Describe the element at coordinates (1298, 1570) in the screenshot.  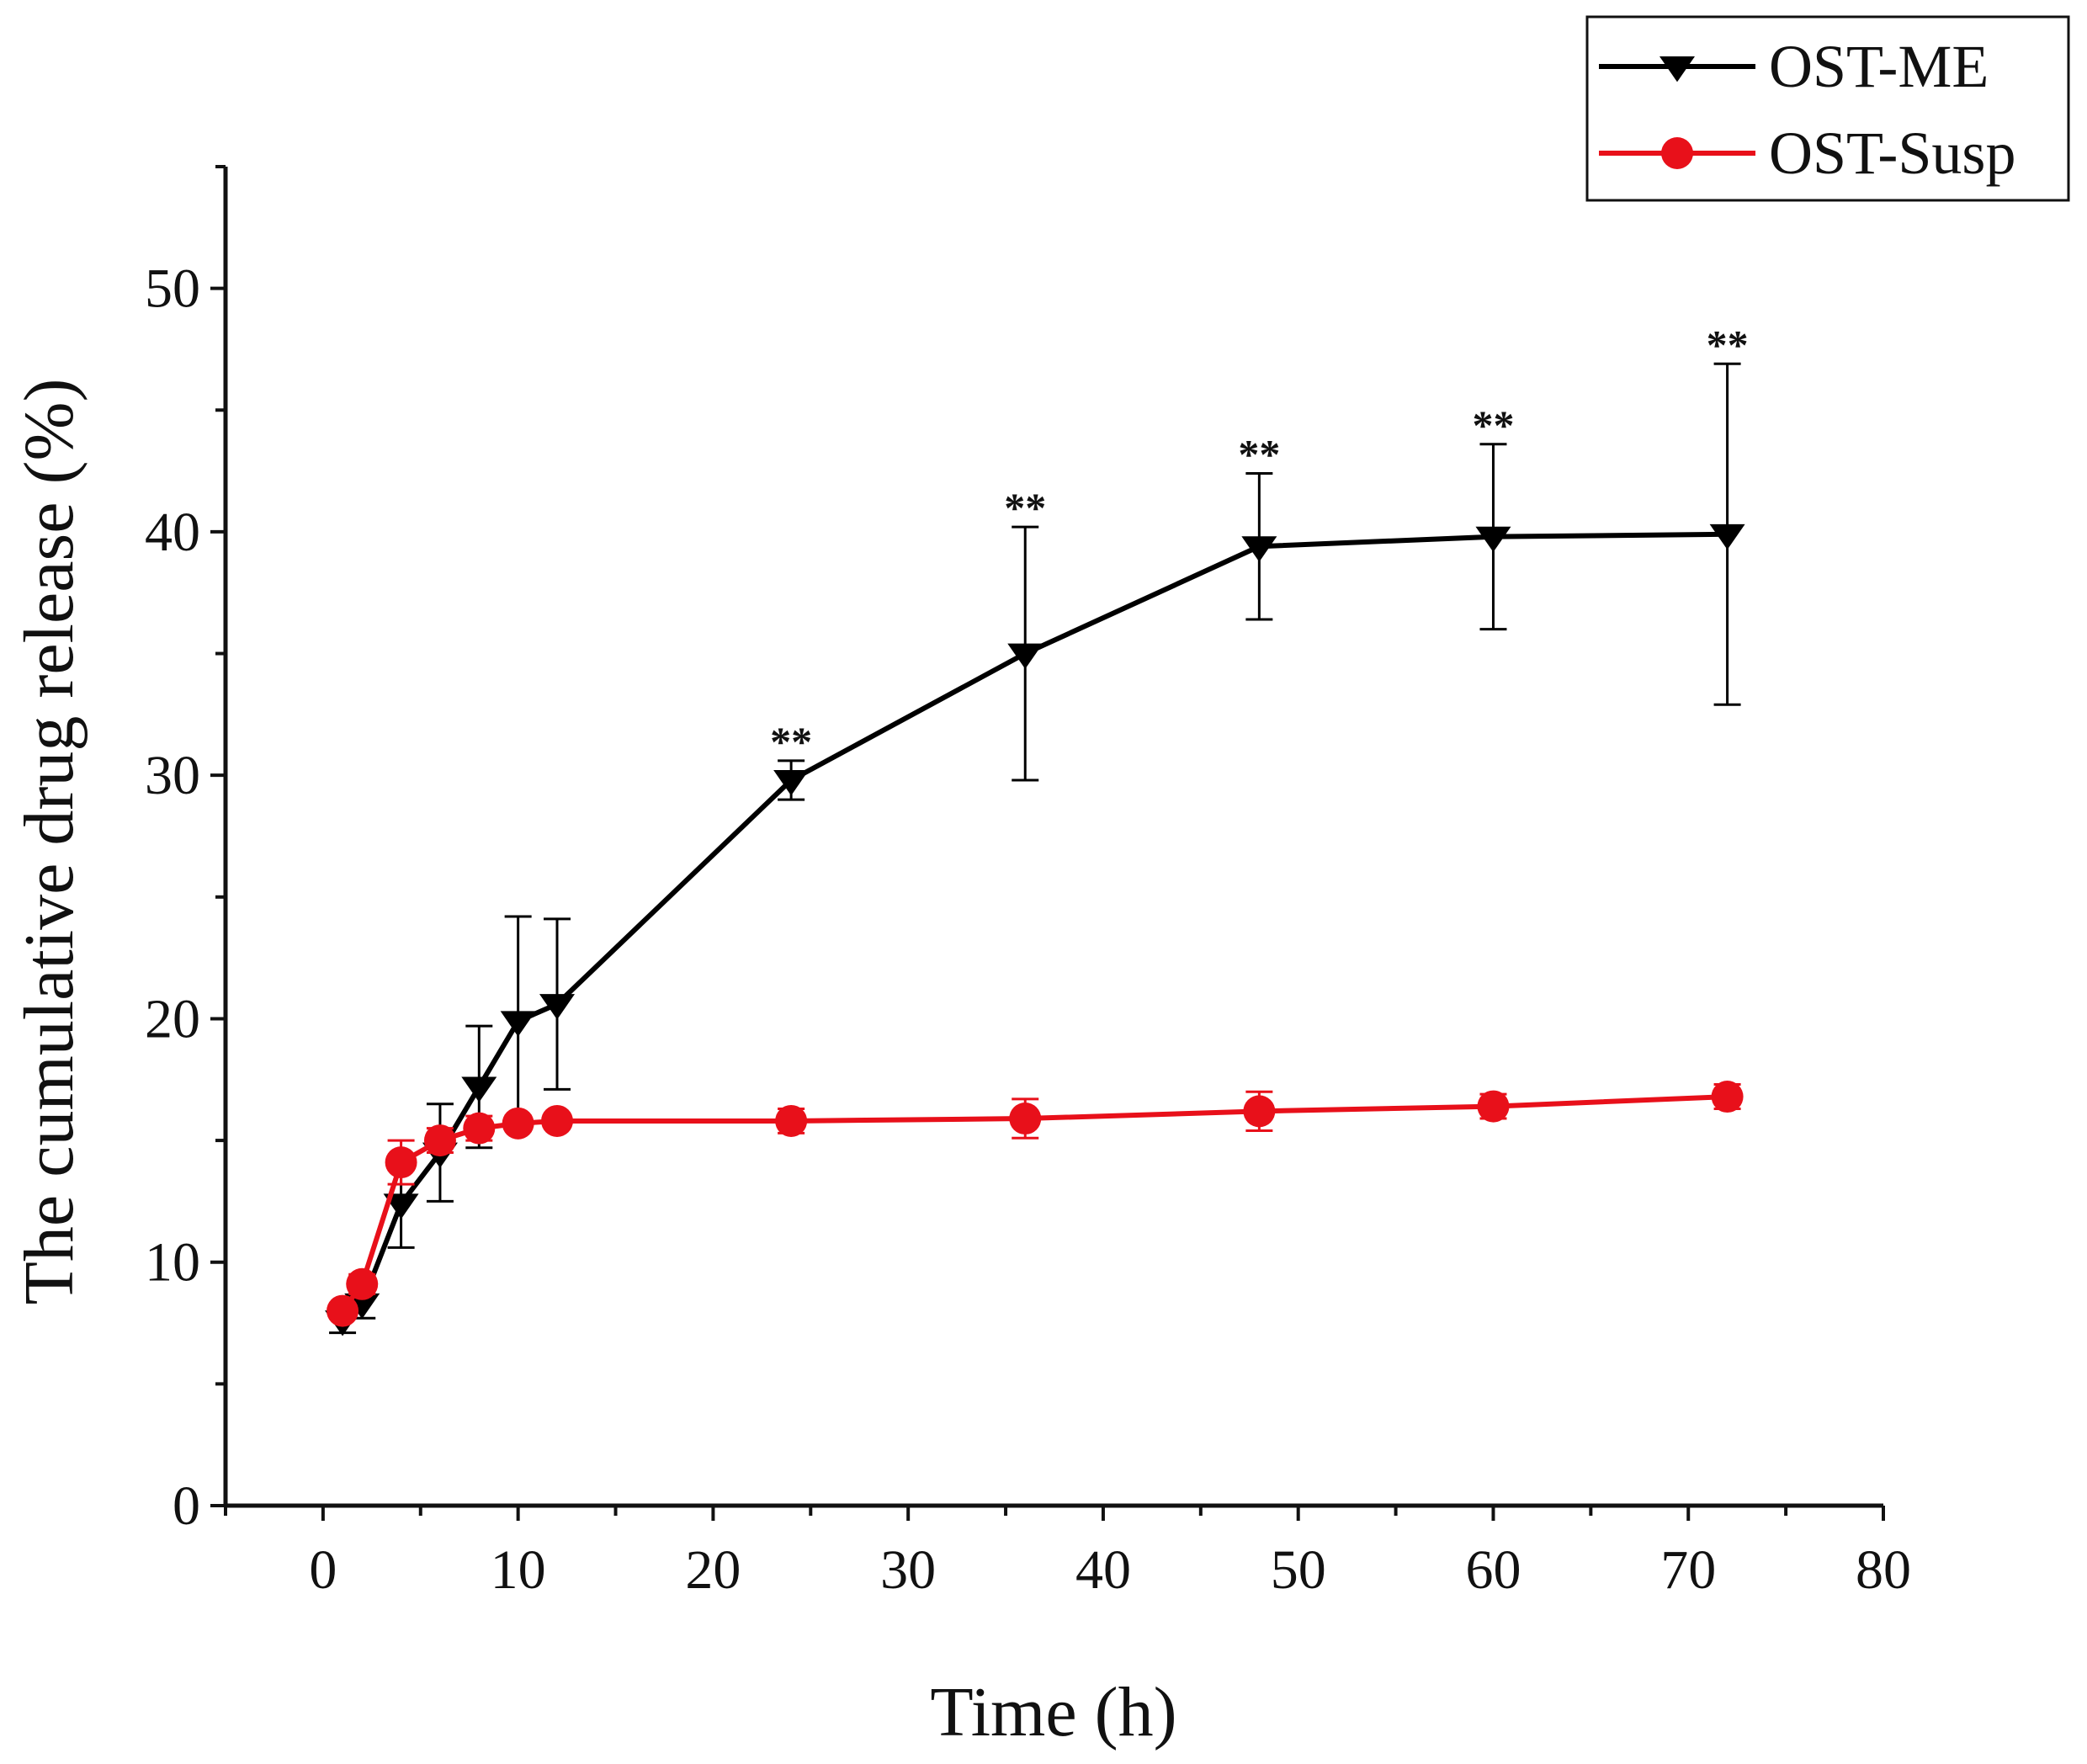
I see `x-tick-label: 50` at that location.